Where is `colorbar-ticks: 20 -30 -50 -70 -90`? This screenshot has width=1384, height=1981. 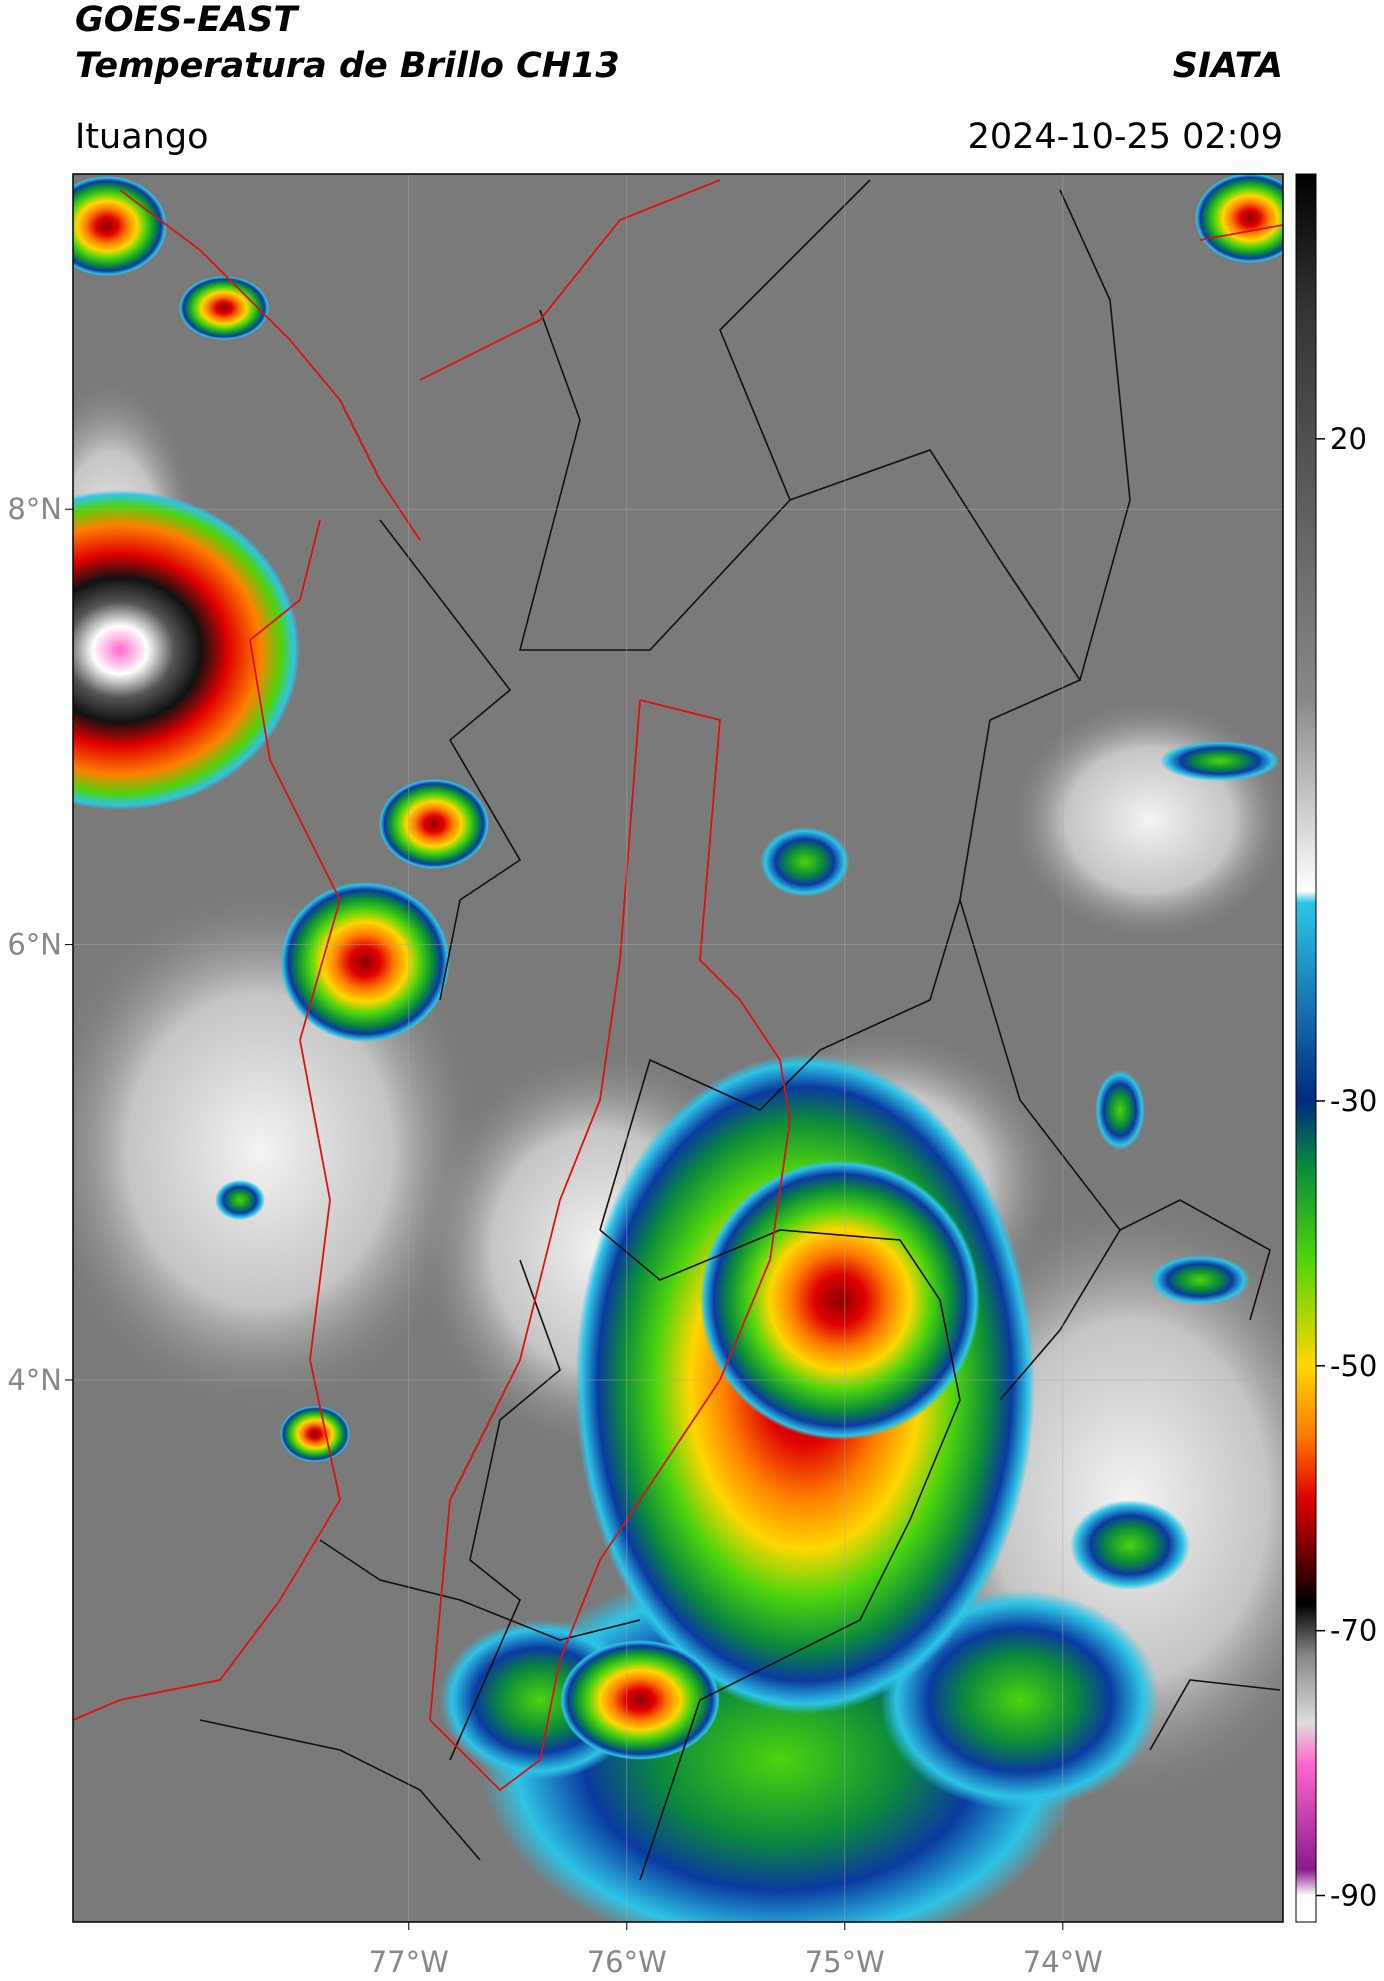
colorbar-ticks: 20 -30 -50 -70 -90 is located at coordinates (1346, 1167).